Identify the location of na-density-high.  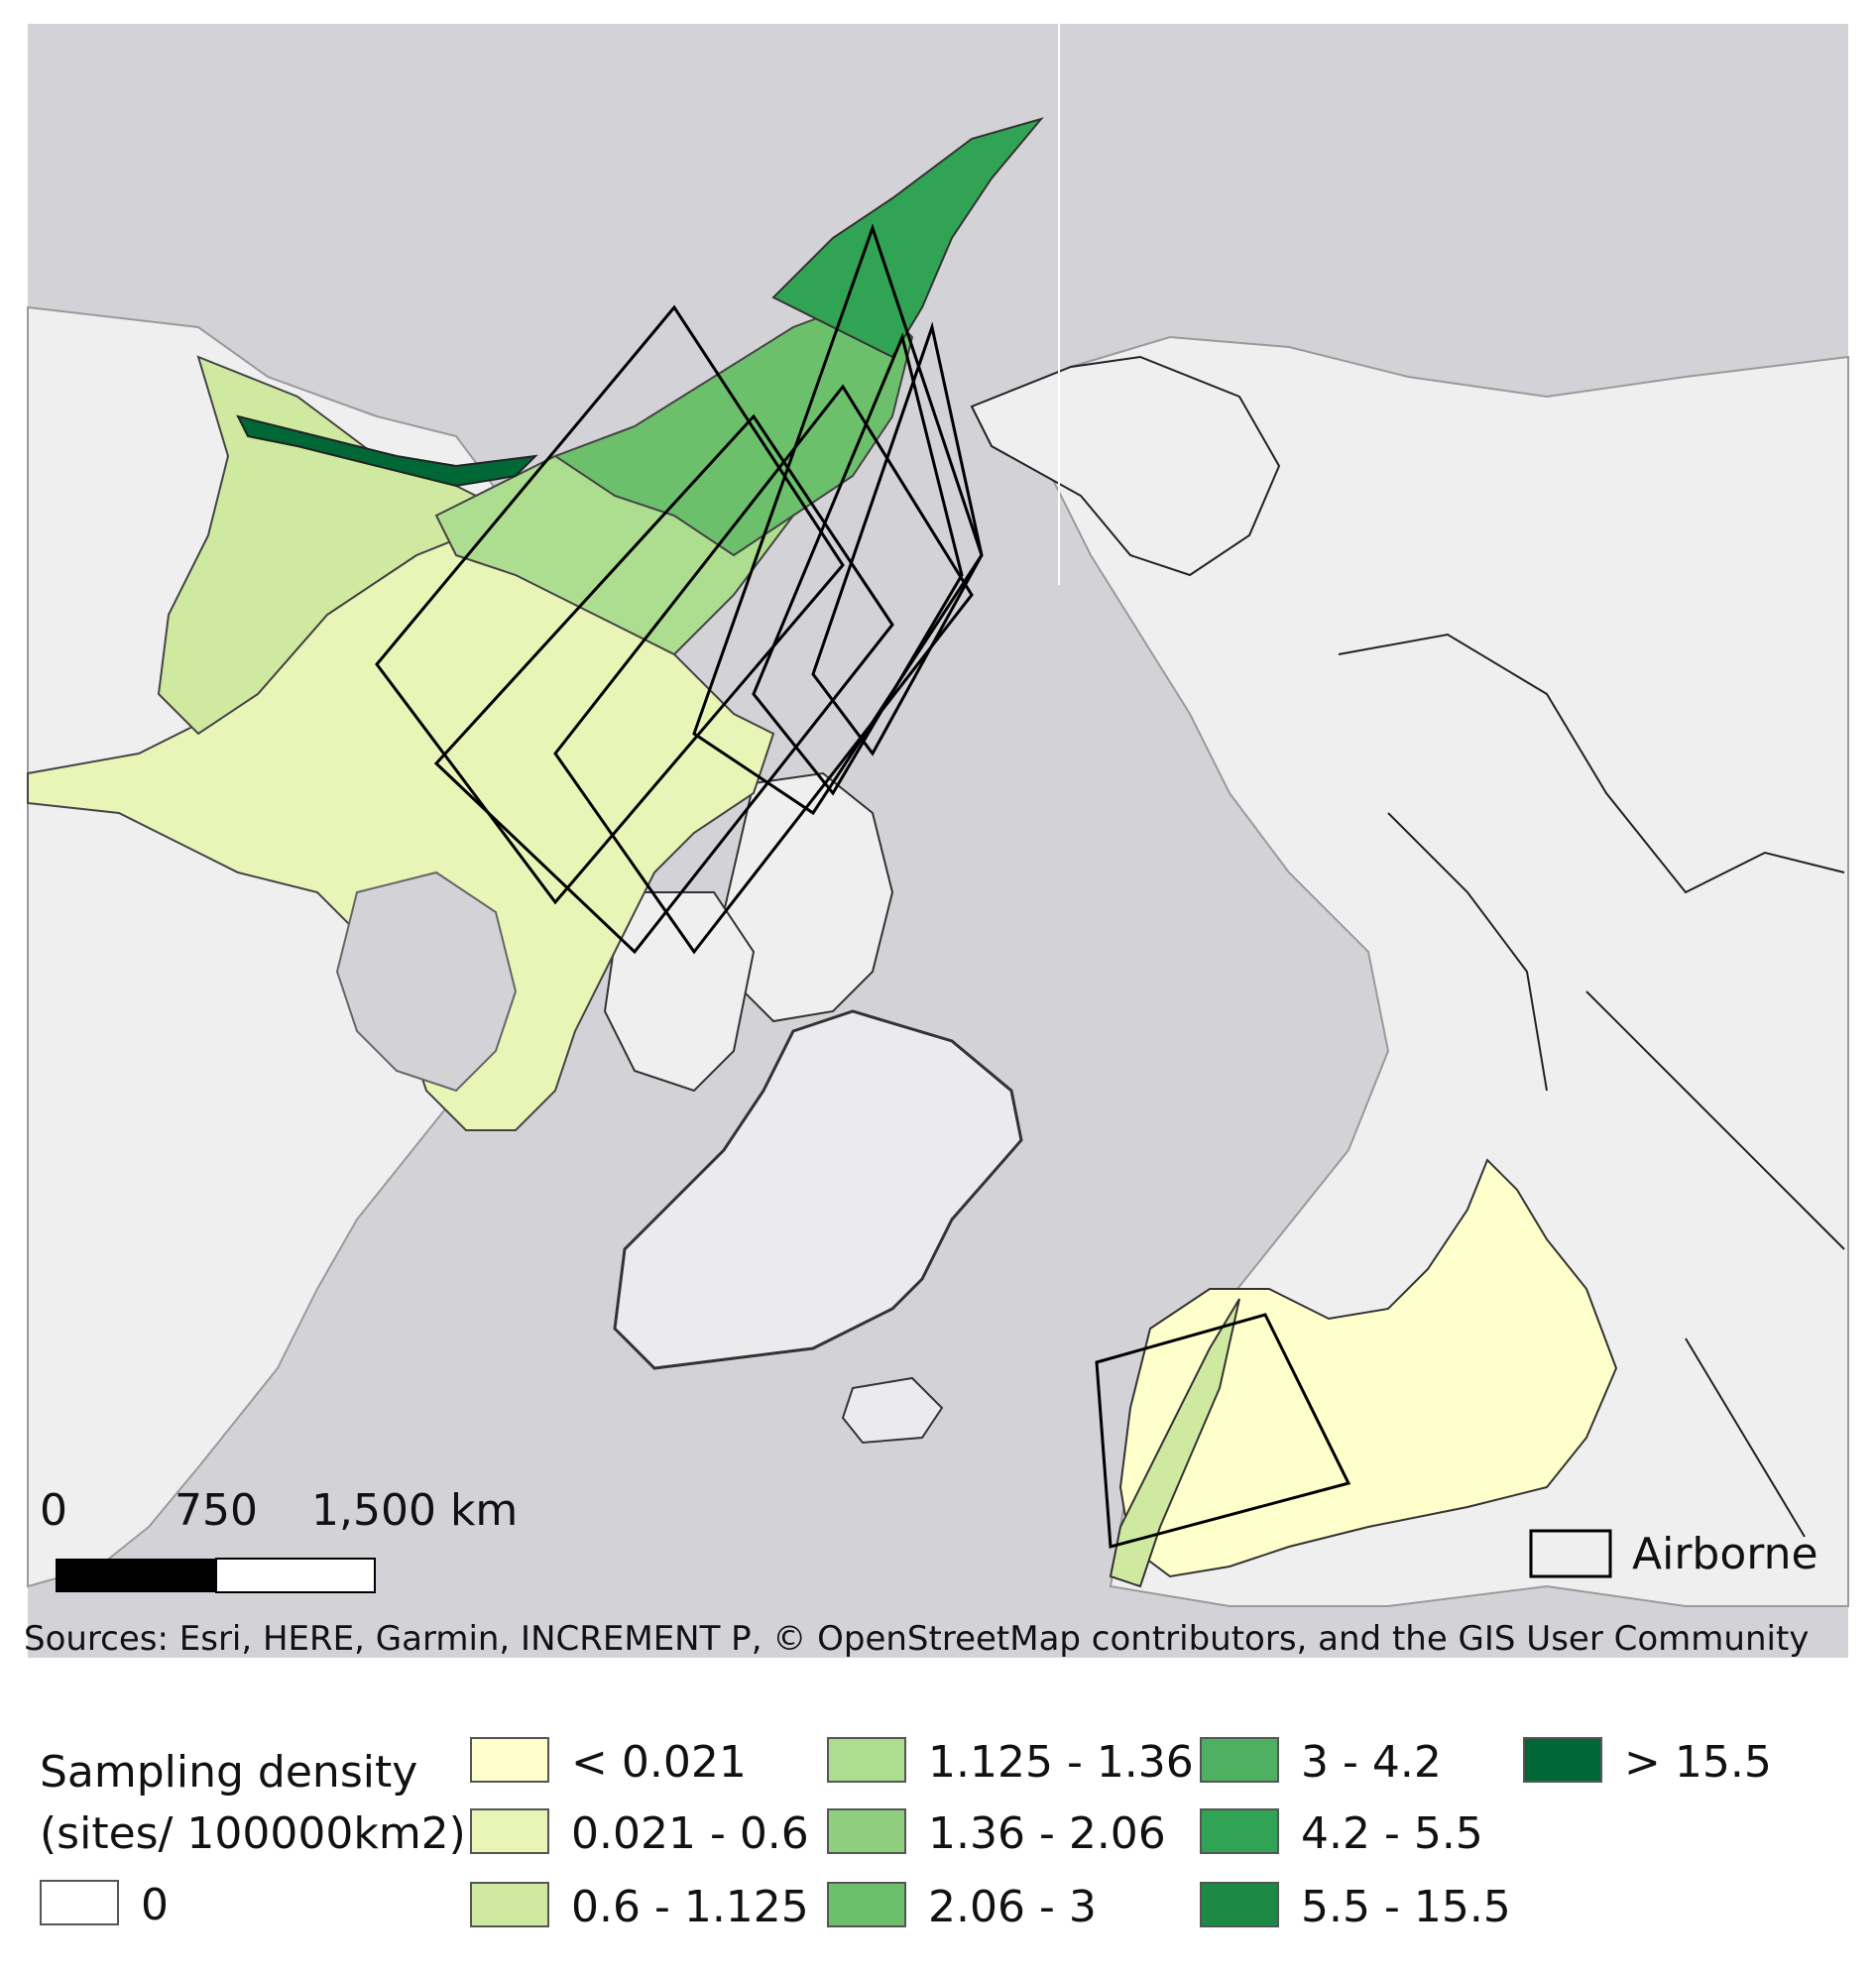
(907, 238).